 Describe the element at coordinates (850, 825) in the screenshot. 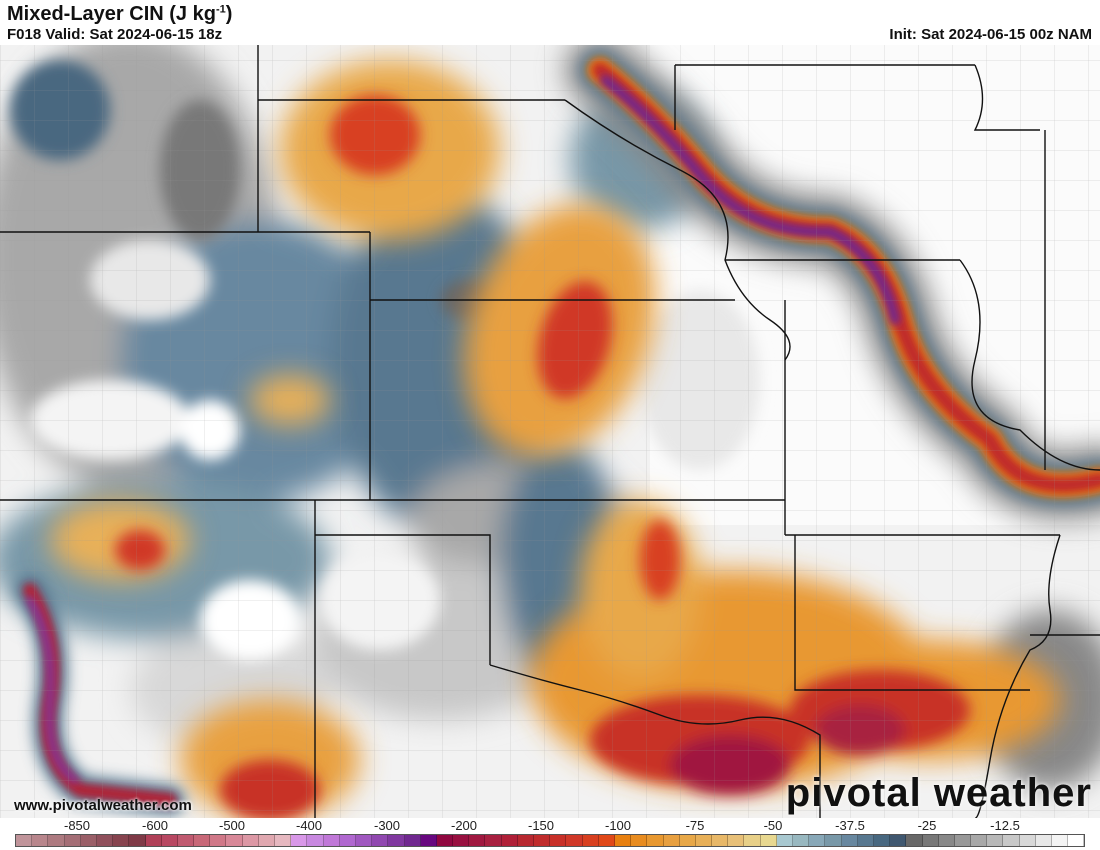

I see `colorbar-label: -37.5` at that location.